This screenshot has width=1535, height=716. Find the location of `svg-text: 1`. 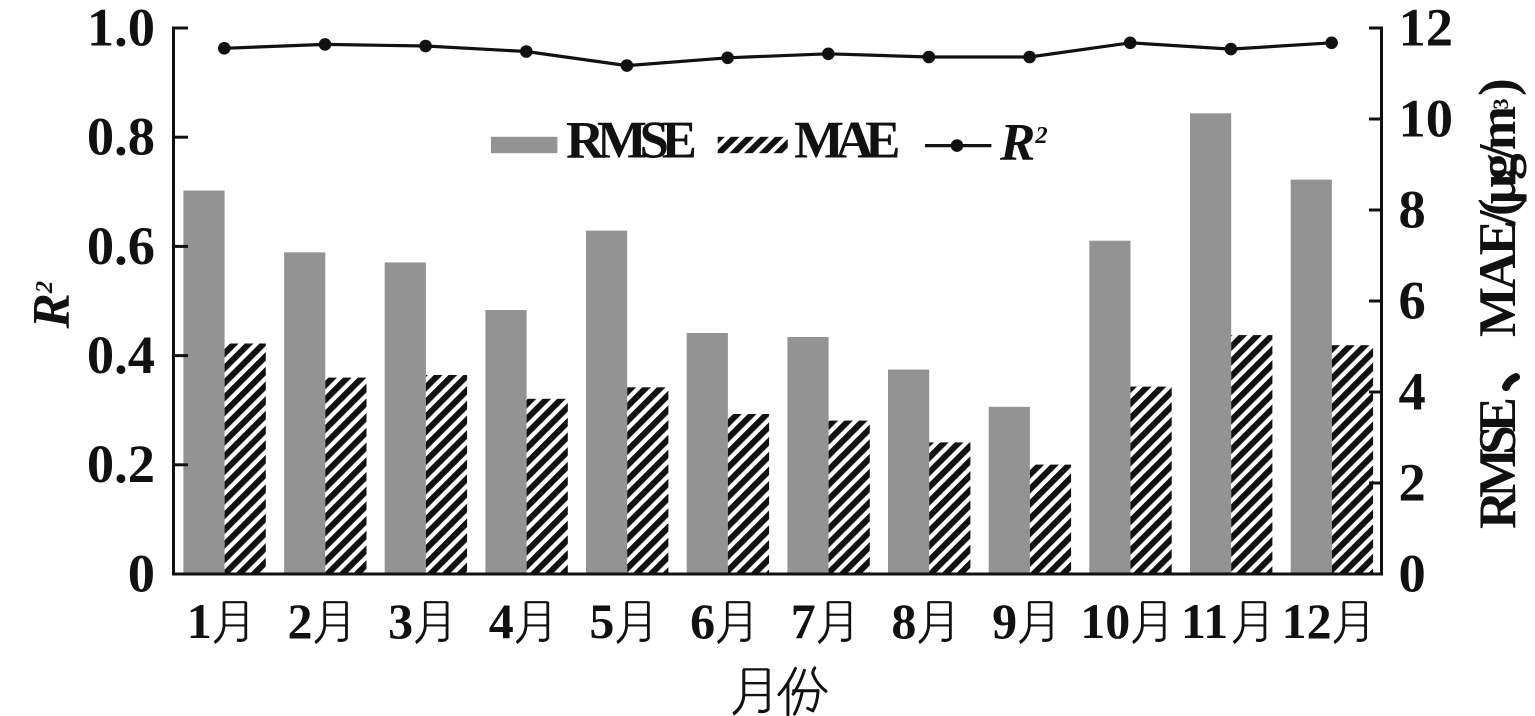

svg-text: 1 is located at coordinates (199, 621).